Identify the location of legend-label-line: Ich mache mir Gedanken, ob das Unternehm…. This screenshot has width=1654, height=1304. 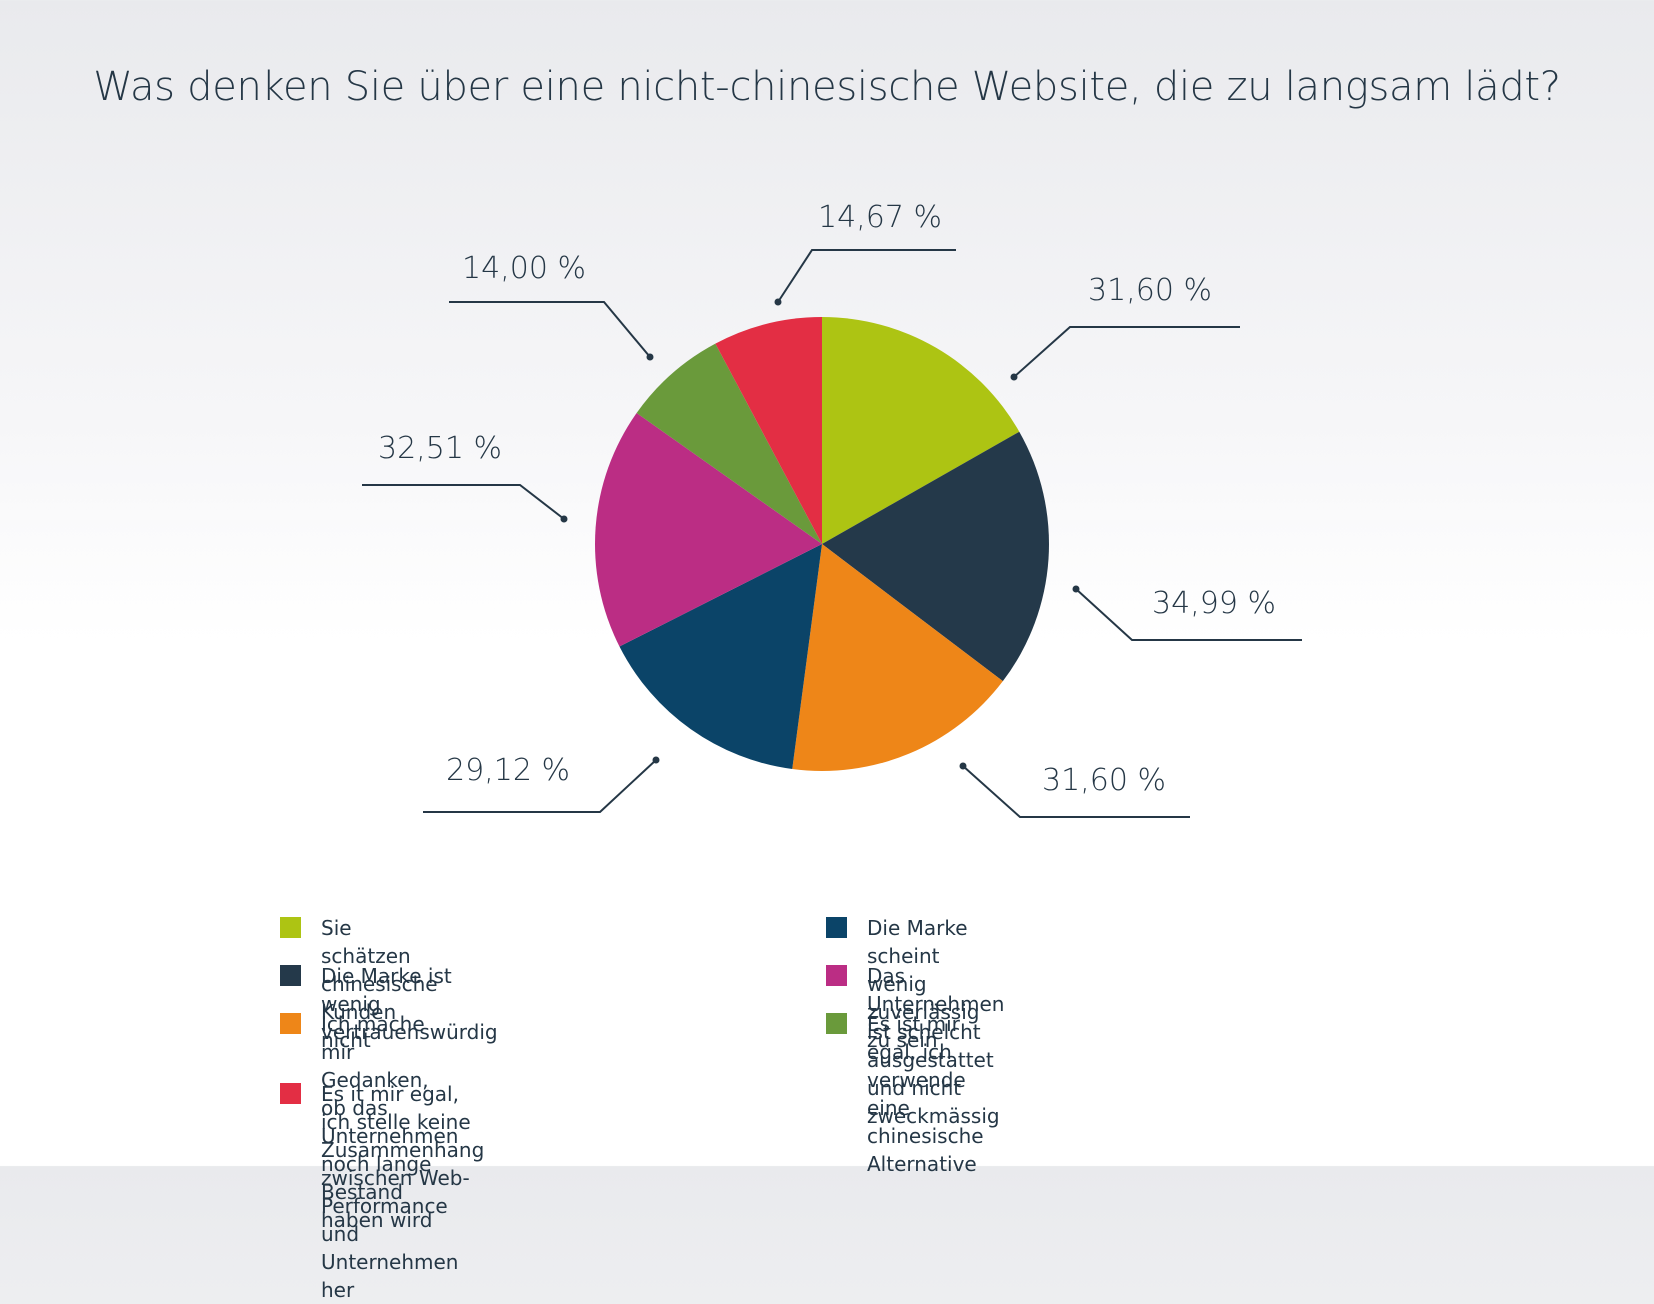
(390, 1080).